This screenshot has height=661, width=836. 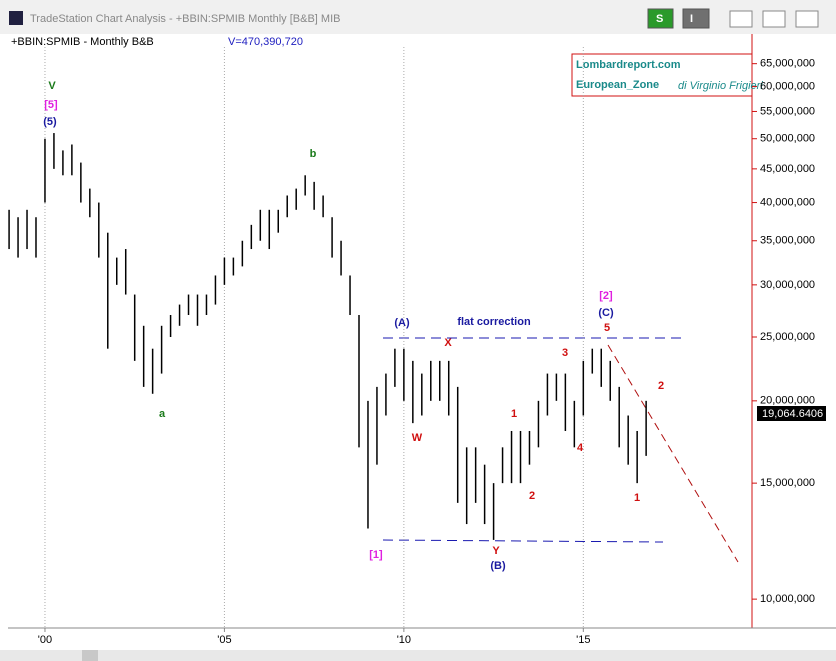 I want to click on wave-label: X, so click(x=448, y=343).